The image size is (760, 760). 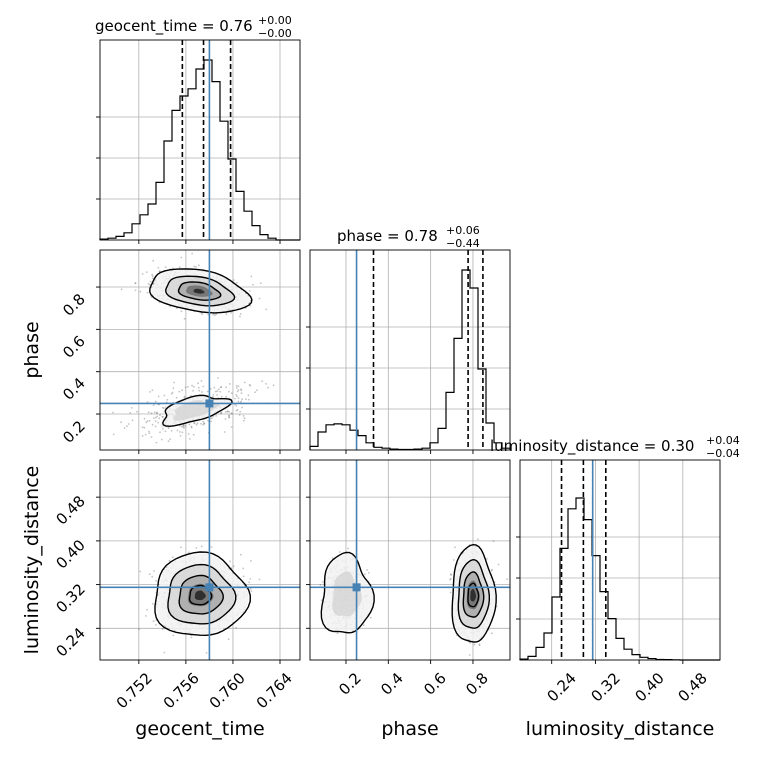 What do you see at coordinates (561, 687) in the screenshot?
I see `x-tick-ld-0: 0.24` at bounding box center [561, 687].